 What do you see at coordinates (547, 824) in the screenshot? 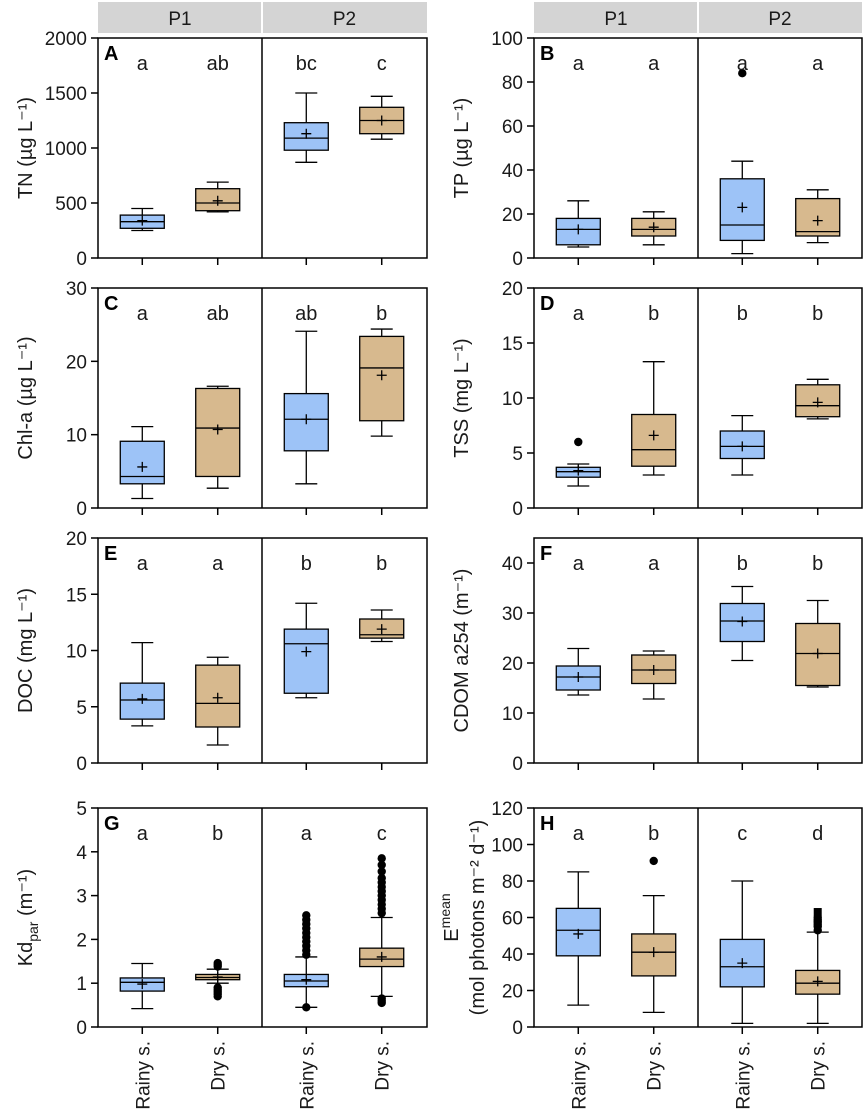
I see `panel-letter: H` at bounding box center [547, 824].